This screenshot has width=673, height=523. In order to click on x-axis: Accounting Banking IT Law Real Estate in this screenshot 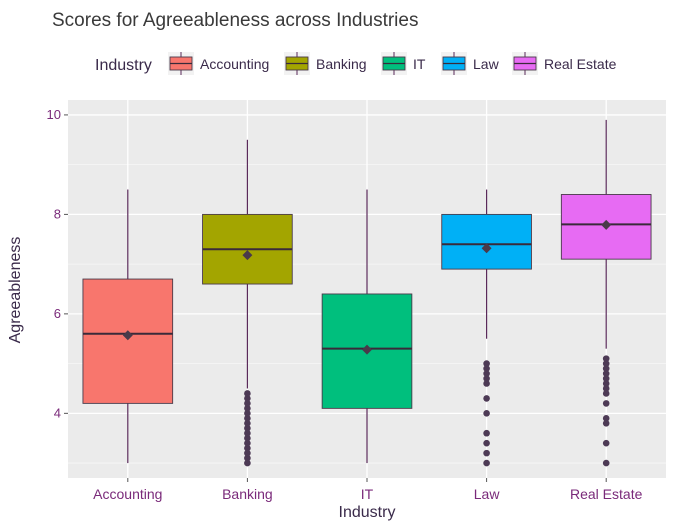, I will do `click(368, 490)`.